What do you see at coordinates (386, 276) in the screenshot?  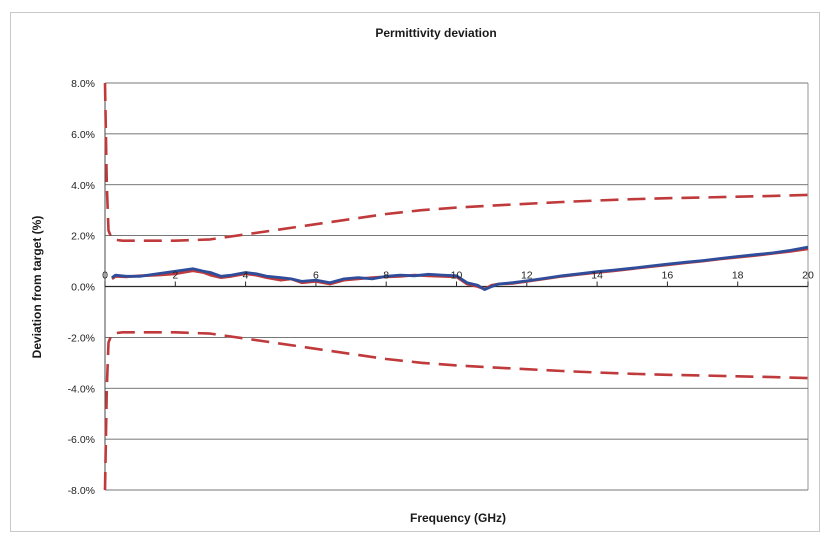 I see `x-tick-label: 8` at bounding box center [386, 276].